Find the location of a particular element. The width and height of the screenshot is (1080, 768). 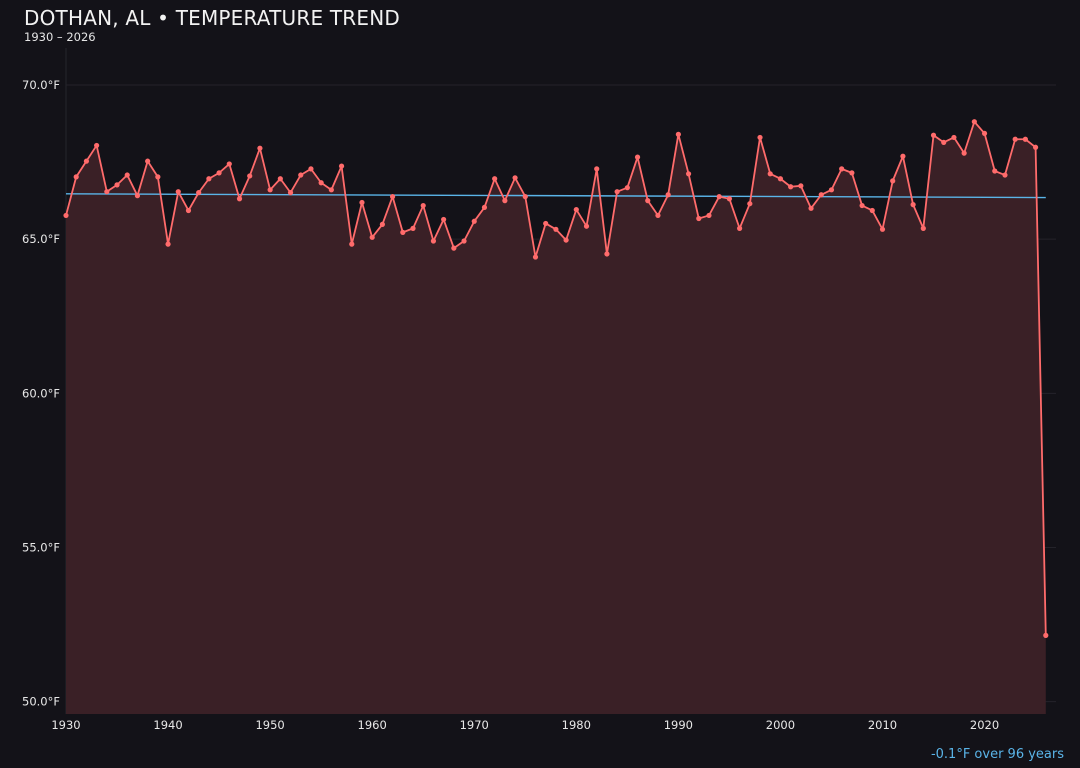

trend-line is located at coordinates (555, 196).